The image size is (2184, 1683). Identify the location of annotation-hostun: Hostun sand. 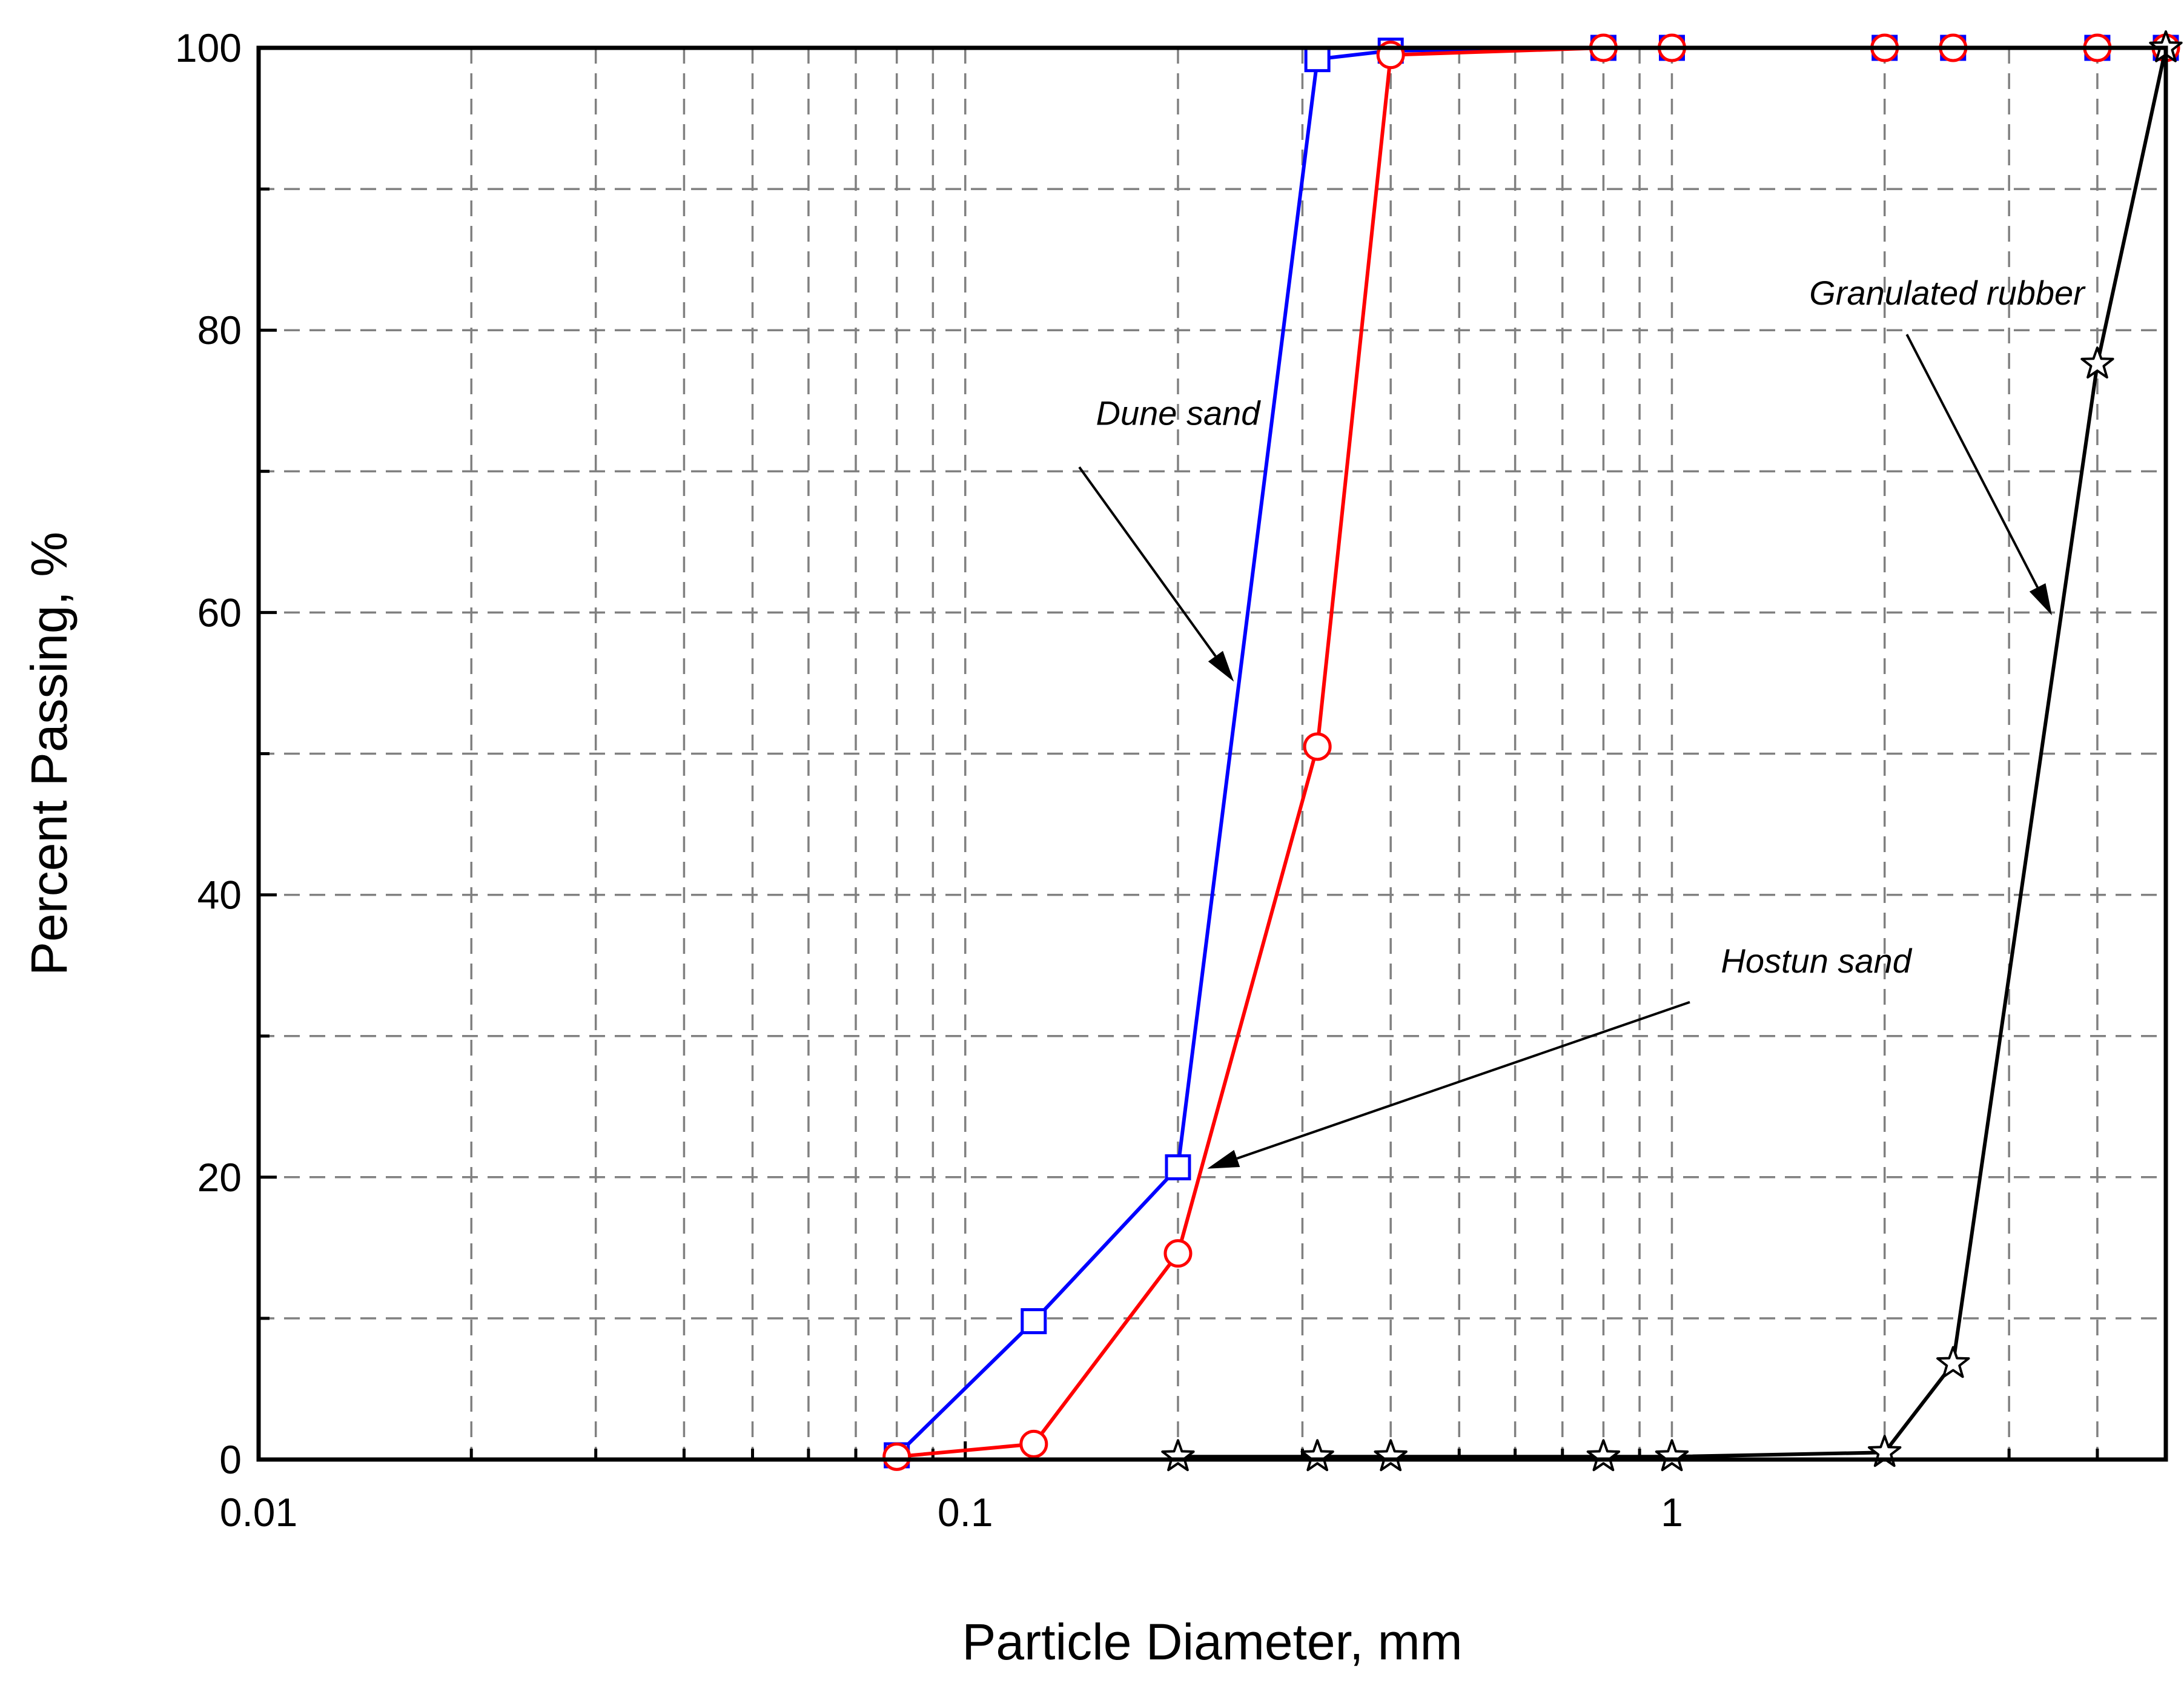
(1560, 1055).